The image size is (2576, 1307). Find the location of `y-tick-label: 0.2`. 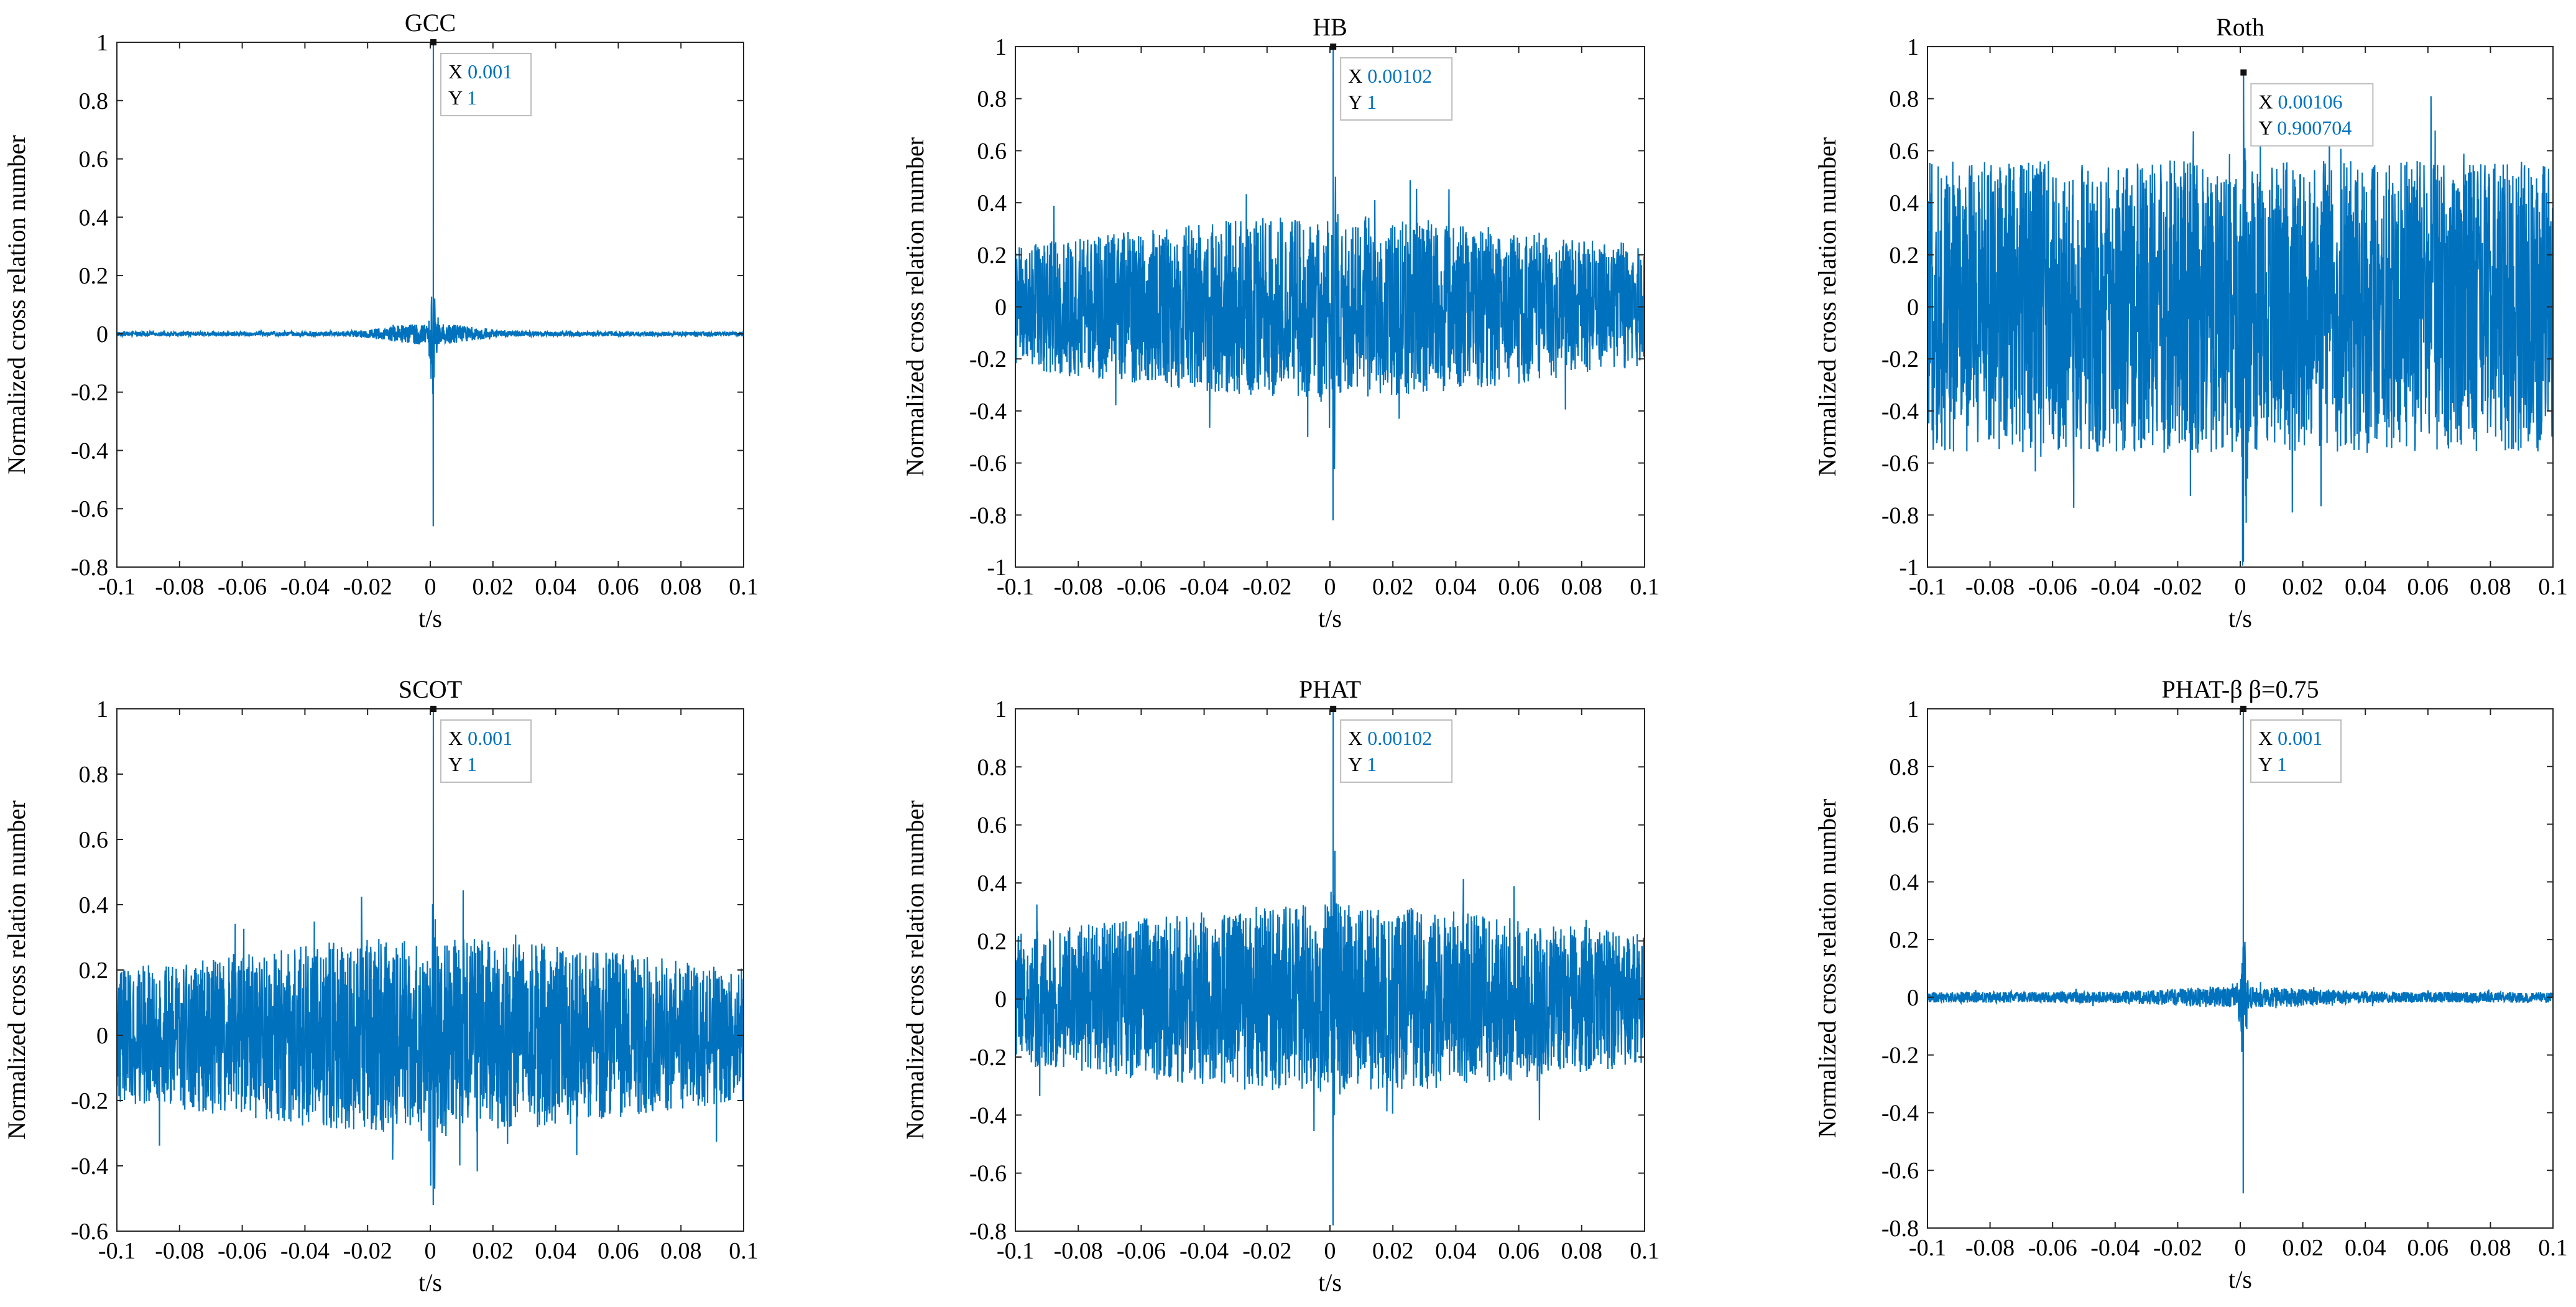

y-tick-label: 0.2 is located at coordinates (1904, 255).